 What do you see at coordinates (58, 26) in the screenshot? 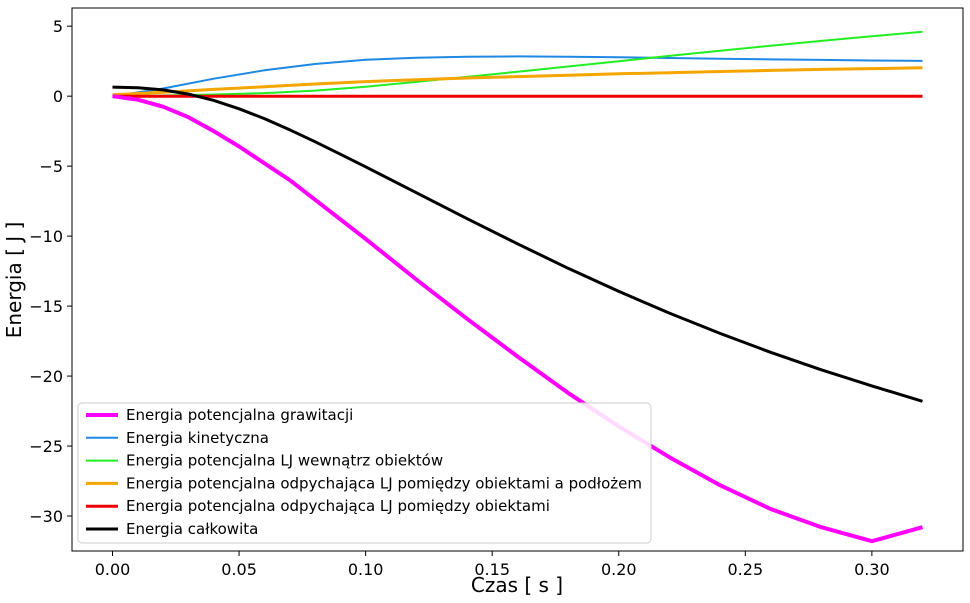
I see `y-tick-label: 5` at bounding box center [58, 26].